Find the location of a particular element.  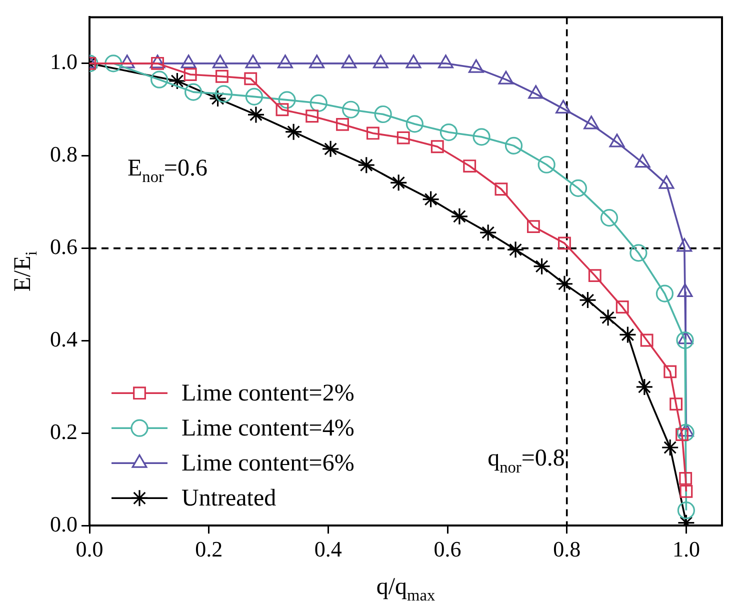

x-tick-label: 0.6 is located at coordinates (448, 549).